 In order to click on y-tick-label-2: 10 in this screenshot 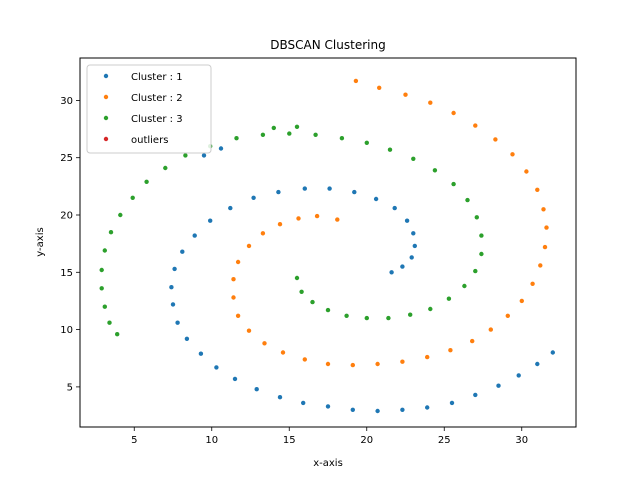, I will do `click(66, 330)`.